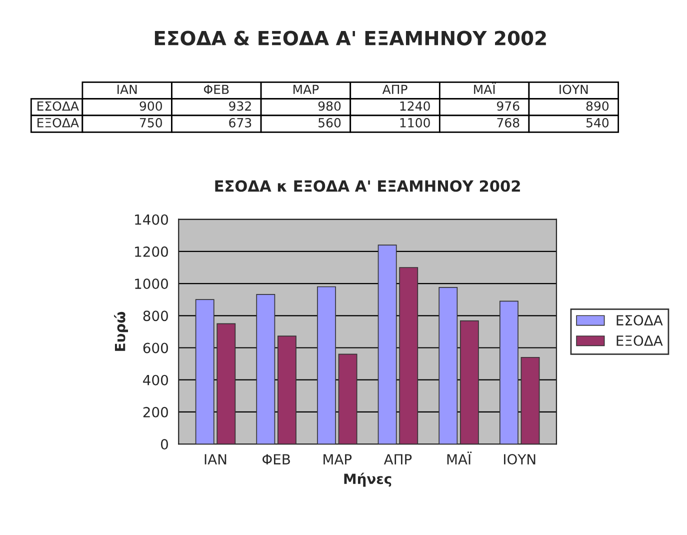 The image size is (687, 535). Describe the element at coordinates (415, 123) in the screenshot. I see `data-label: 1100` at that location.